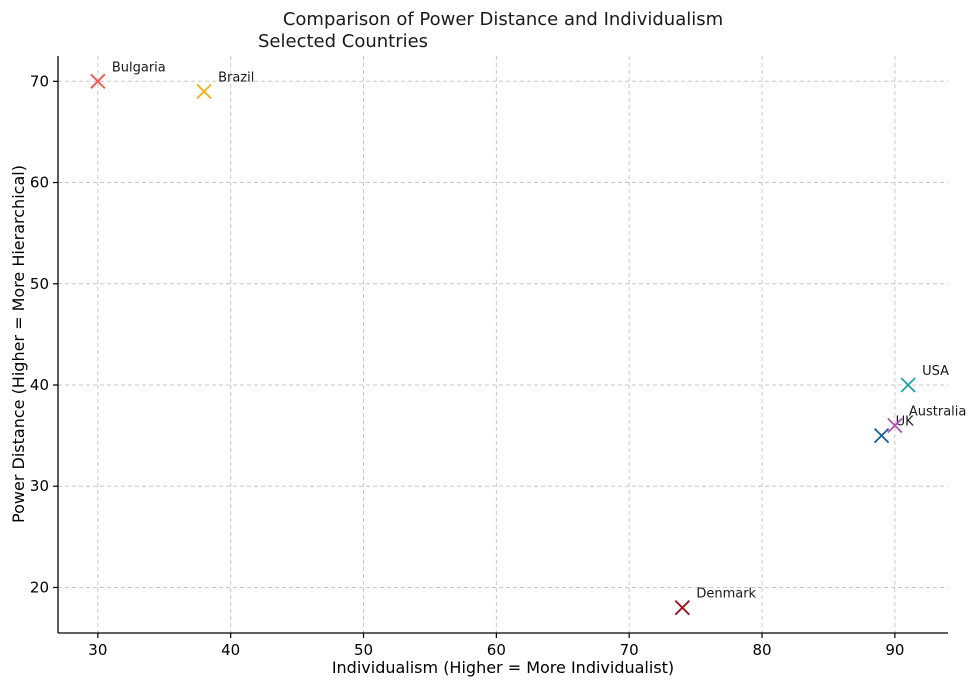  Describe the element at coordinates (44, 334) in the screenshot. I see `y-axis-ticks: 20 30 40 50 60 70` at that location.